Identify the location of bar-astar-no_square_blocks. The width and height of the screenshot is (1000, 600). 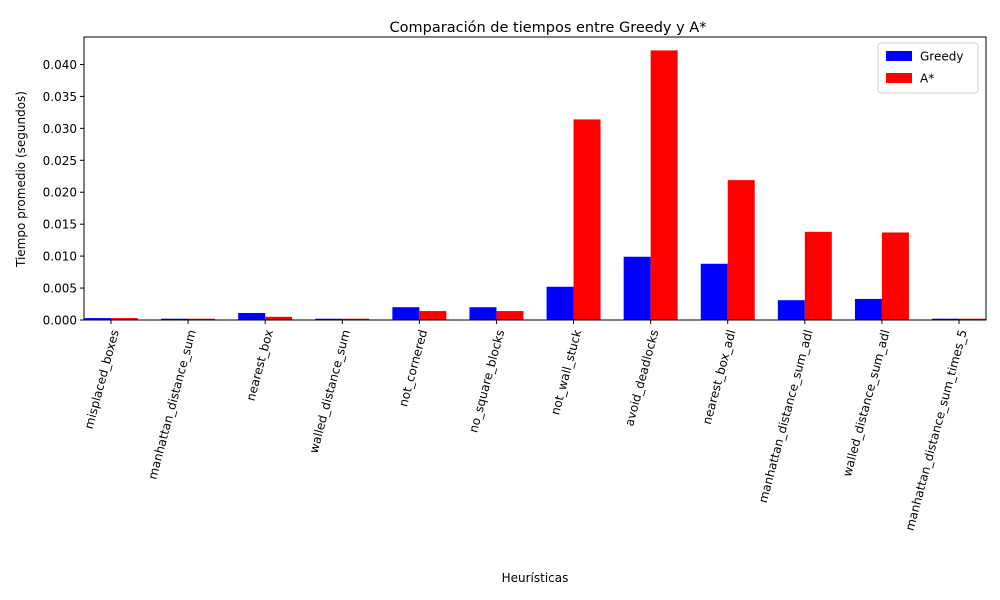
(510, 315).